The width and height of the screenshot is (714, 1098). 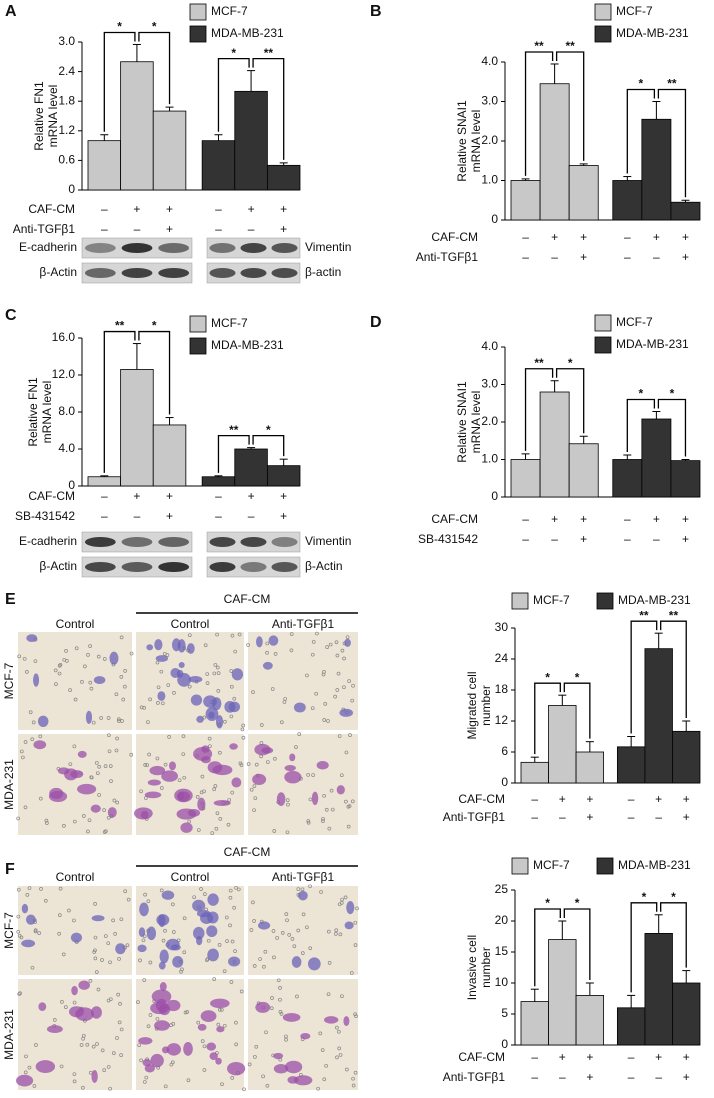 What do you see at coordinates (502, 889) in the screenshot?
I see `y-tick-label: 25` at bounding box center [502, 889].